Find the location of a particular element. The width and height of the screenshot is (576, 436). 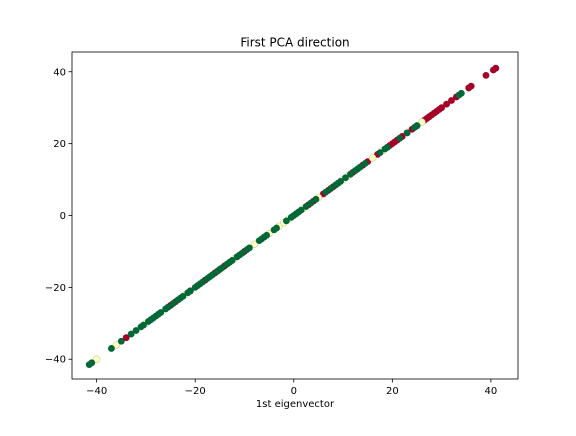

x-tick-label: −20 is located at coordinates (195, 391).